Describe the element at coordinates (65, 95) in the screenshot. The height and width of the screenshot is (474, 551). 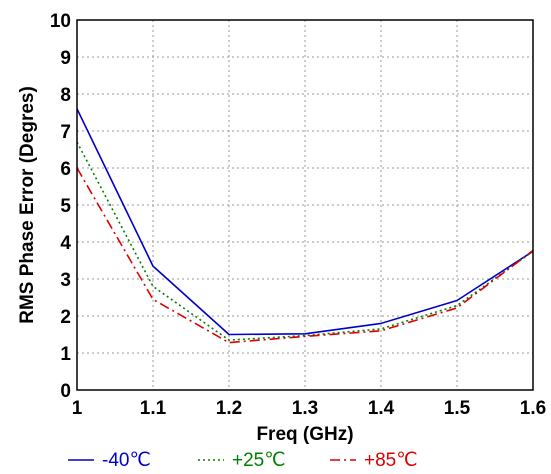
I see `y-tick-label: 8` at that location.